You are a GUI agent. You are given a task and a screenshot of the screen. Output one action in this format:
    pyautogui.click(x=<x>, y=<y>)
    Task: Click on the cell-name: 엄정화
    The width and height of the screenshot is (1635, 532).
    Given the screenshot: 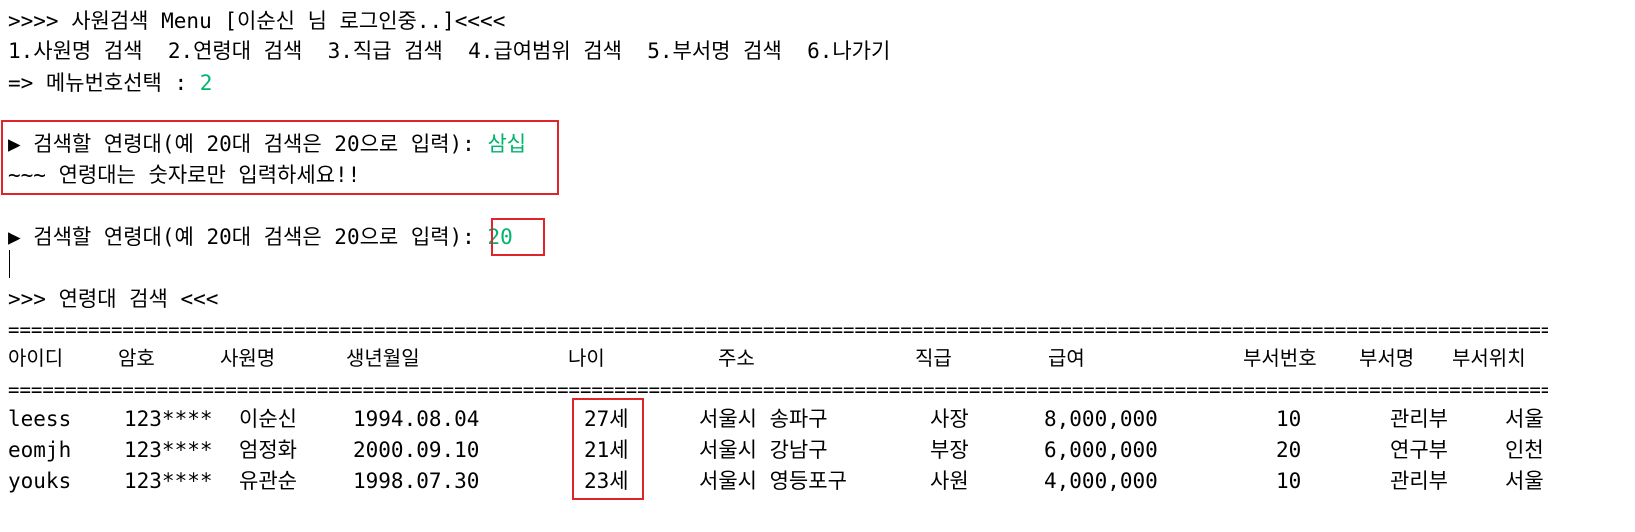 What is the action you would take?
    pyautogui.click(x=268, y=450)
    